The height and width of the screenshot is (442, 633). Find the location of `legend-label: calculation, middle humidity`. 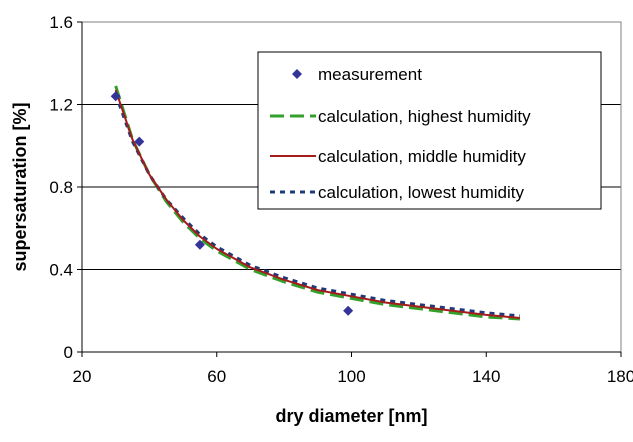

legend-label: calculation, middle humidity is located at coordinates (422, 156).